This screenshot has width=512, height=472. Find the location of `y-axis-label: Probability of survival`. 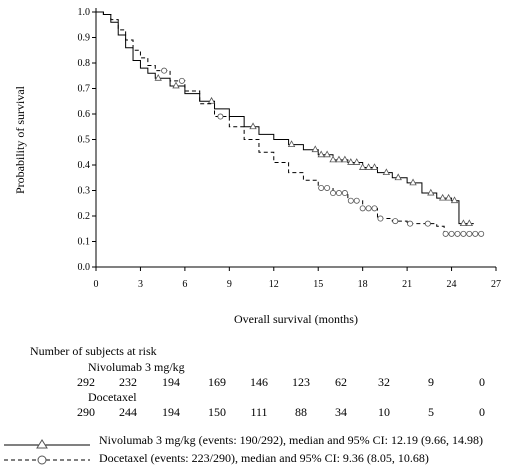

y-axis-label: Probability of survival is located at coordinates (20, 139).